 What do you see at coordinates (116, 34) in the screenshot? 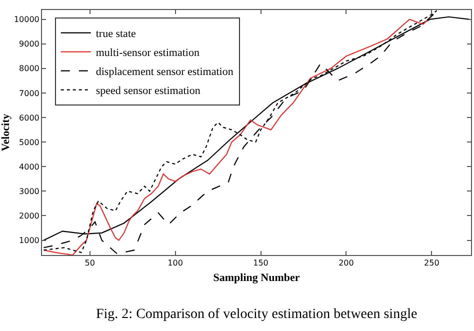
I see `legend-label: true state` at bounding box center [116, 34].